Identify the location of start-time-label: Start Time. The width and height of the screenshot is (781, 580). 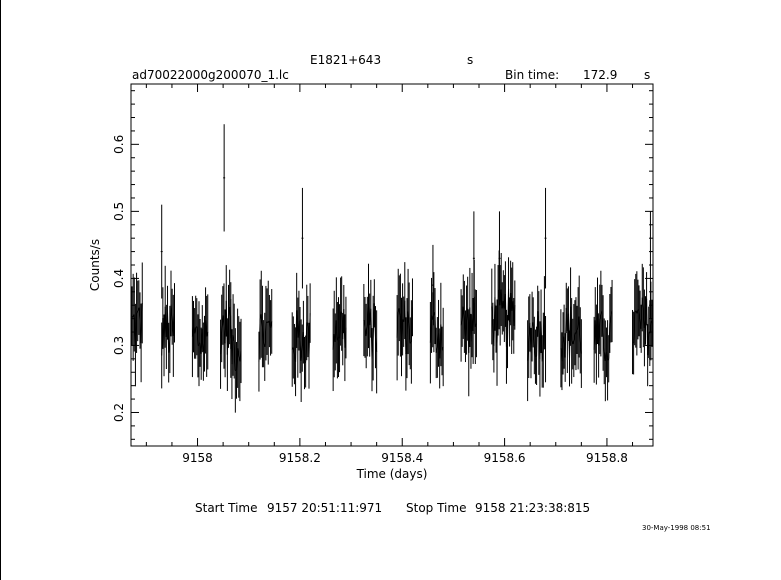
(226, 508).